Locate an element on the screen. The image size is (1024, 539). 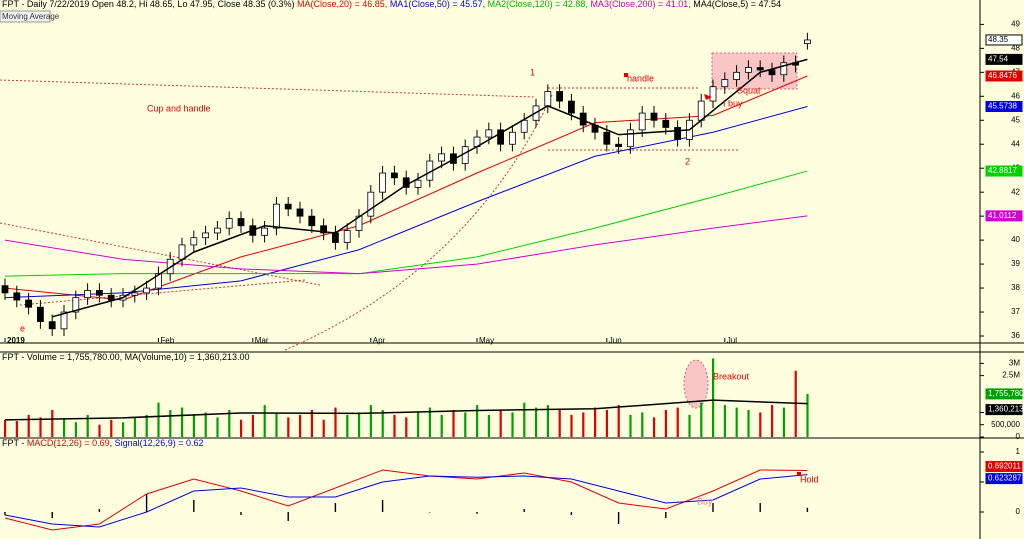
y-tick-label: 500,000 is located at coordinates (1005, 424).